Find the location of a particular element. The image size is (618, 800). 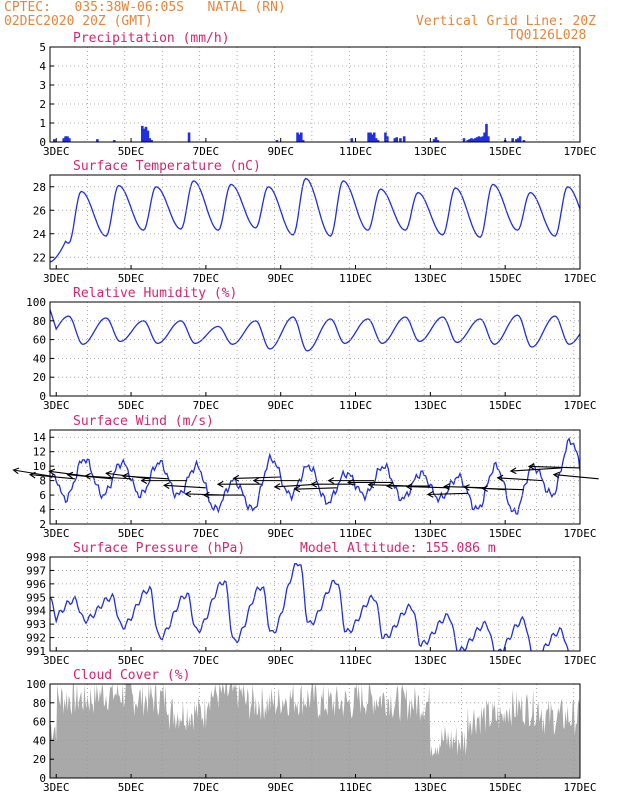

y-tick-label: 14 is located at coordinates (40, 437).